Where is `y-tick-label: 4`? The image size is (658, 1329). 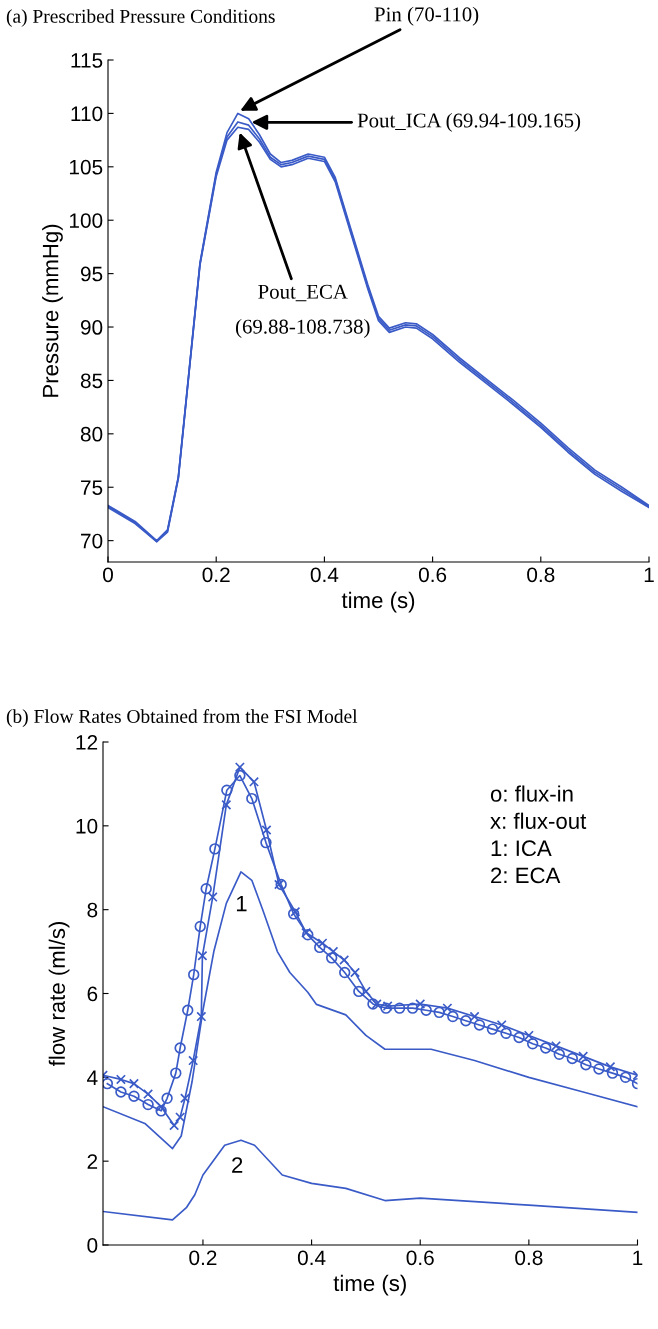
y-tick-label: 4 is located at coordinates (92, 1077).